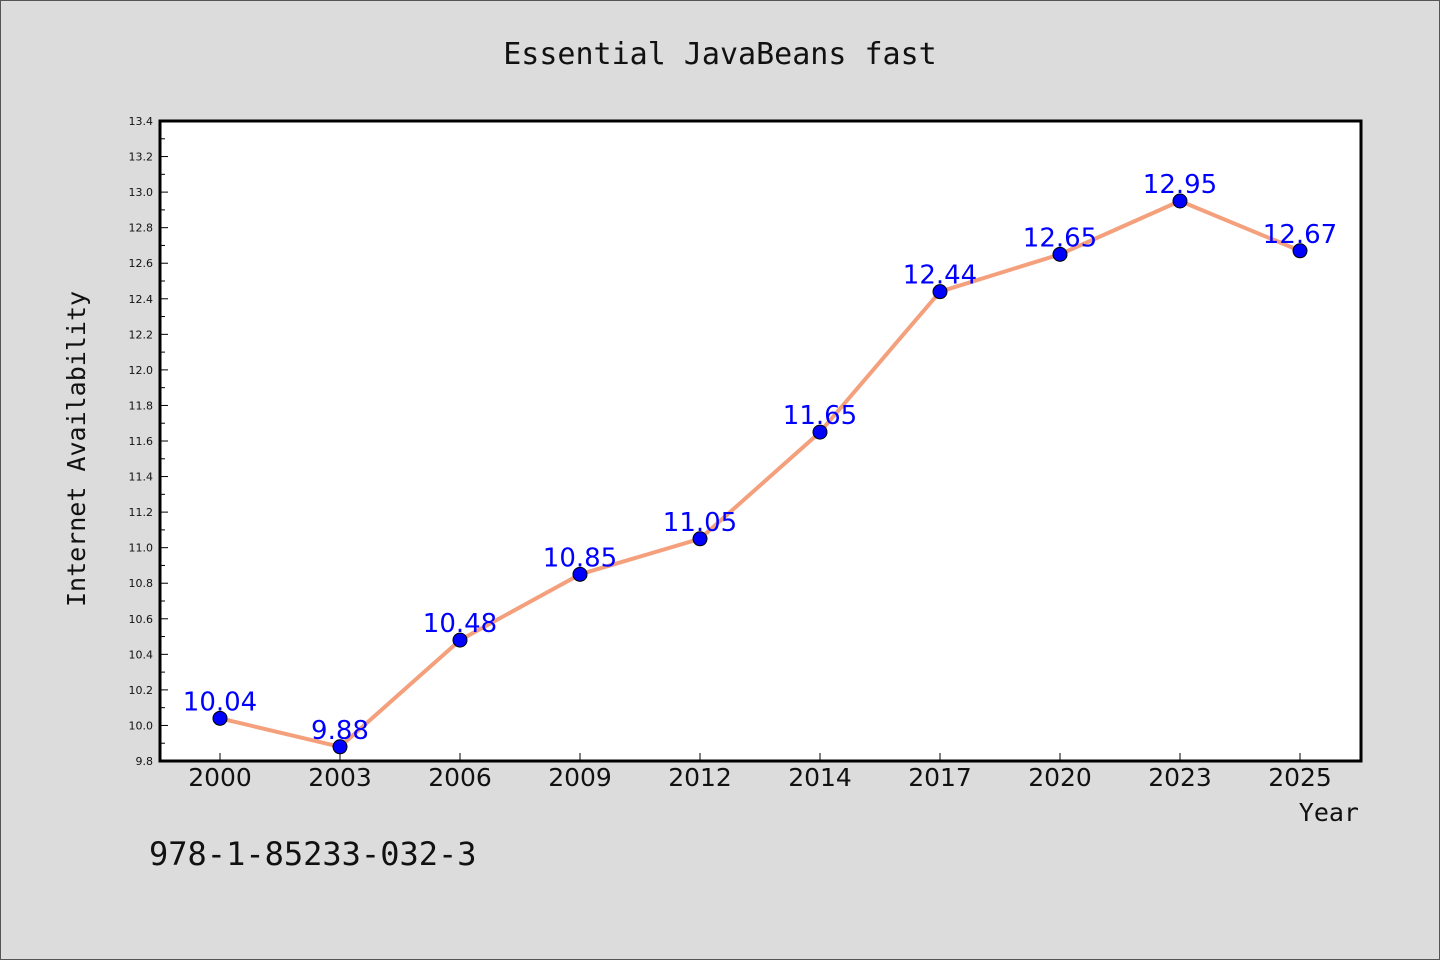  What do you see at coordinates (313, 854) in the screenshot?
I see `isbn-footnote: 978-1-85233-032-3` at bounding box center [313, 854].